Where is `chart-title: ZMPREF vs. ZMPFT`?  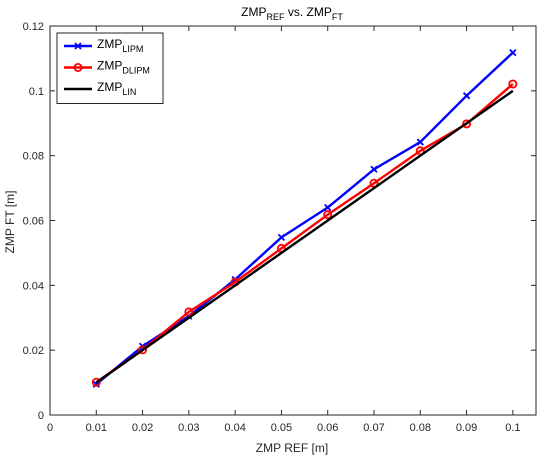 chart-title: ZMPREF vs. ZMPFT is located at coordinates (292, 13).